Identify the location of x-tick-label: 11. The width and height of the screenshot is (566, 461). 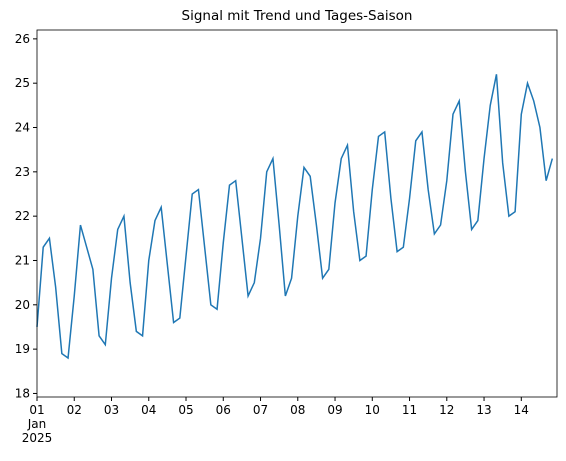
(409, 410).